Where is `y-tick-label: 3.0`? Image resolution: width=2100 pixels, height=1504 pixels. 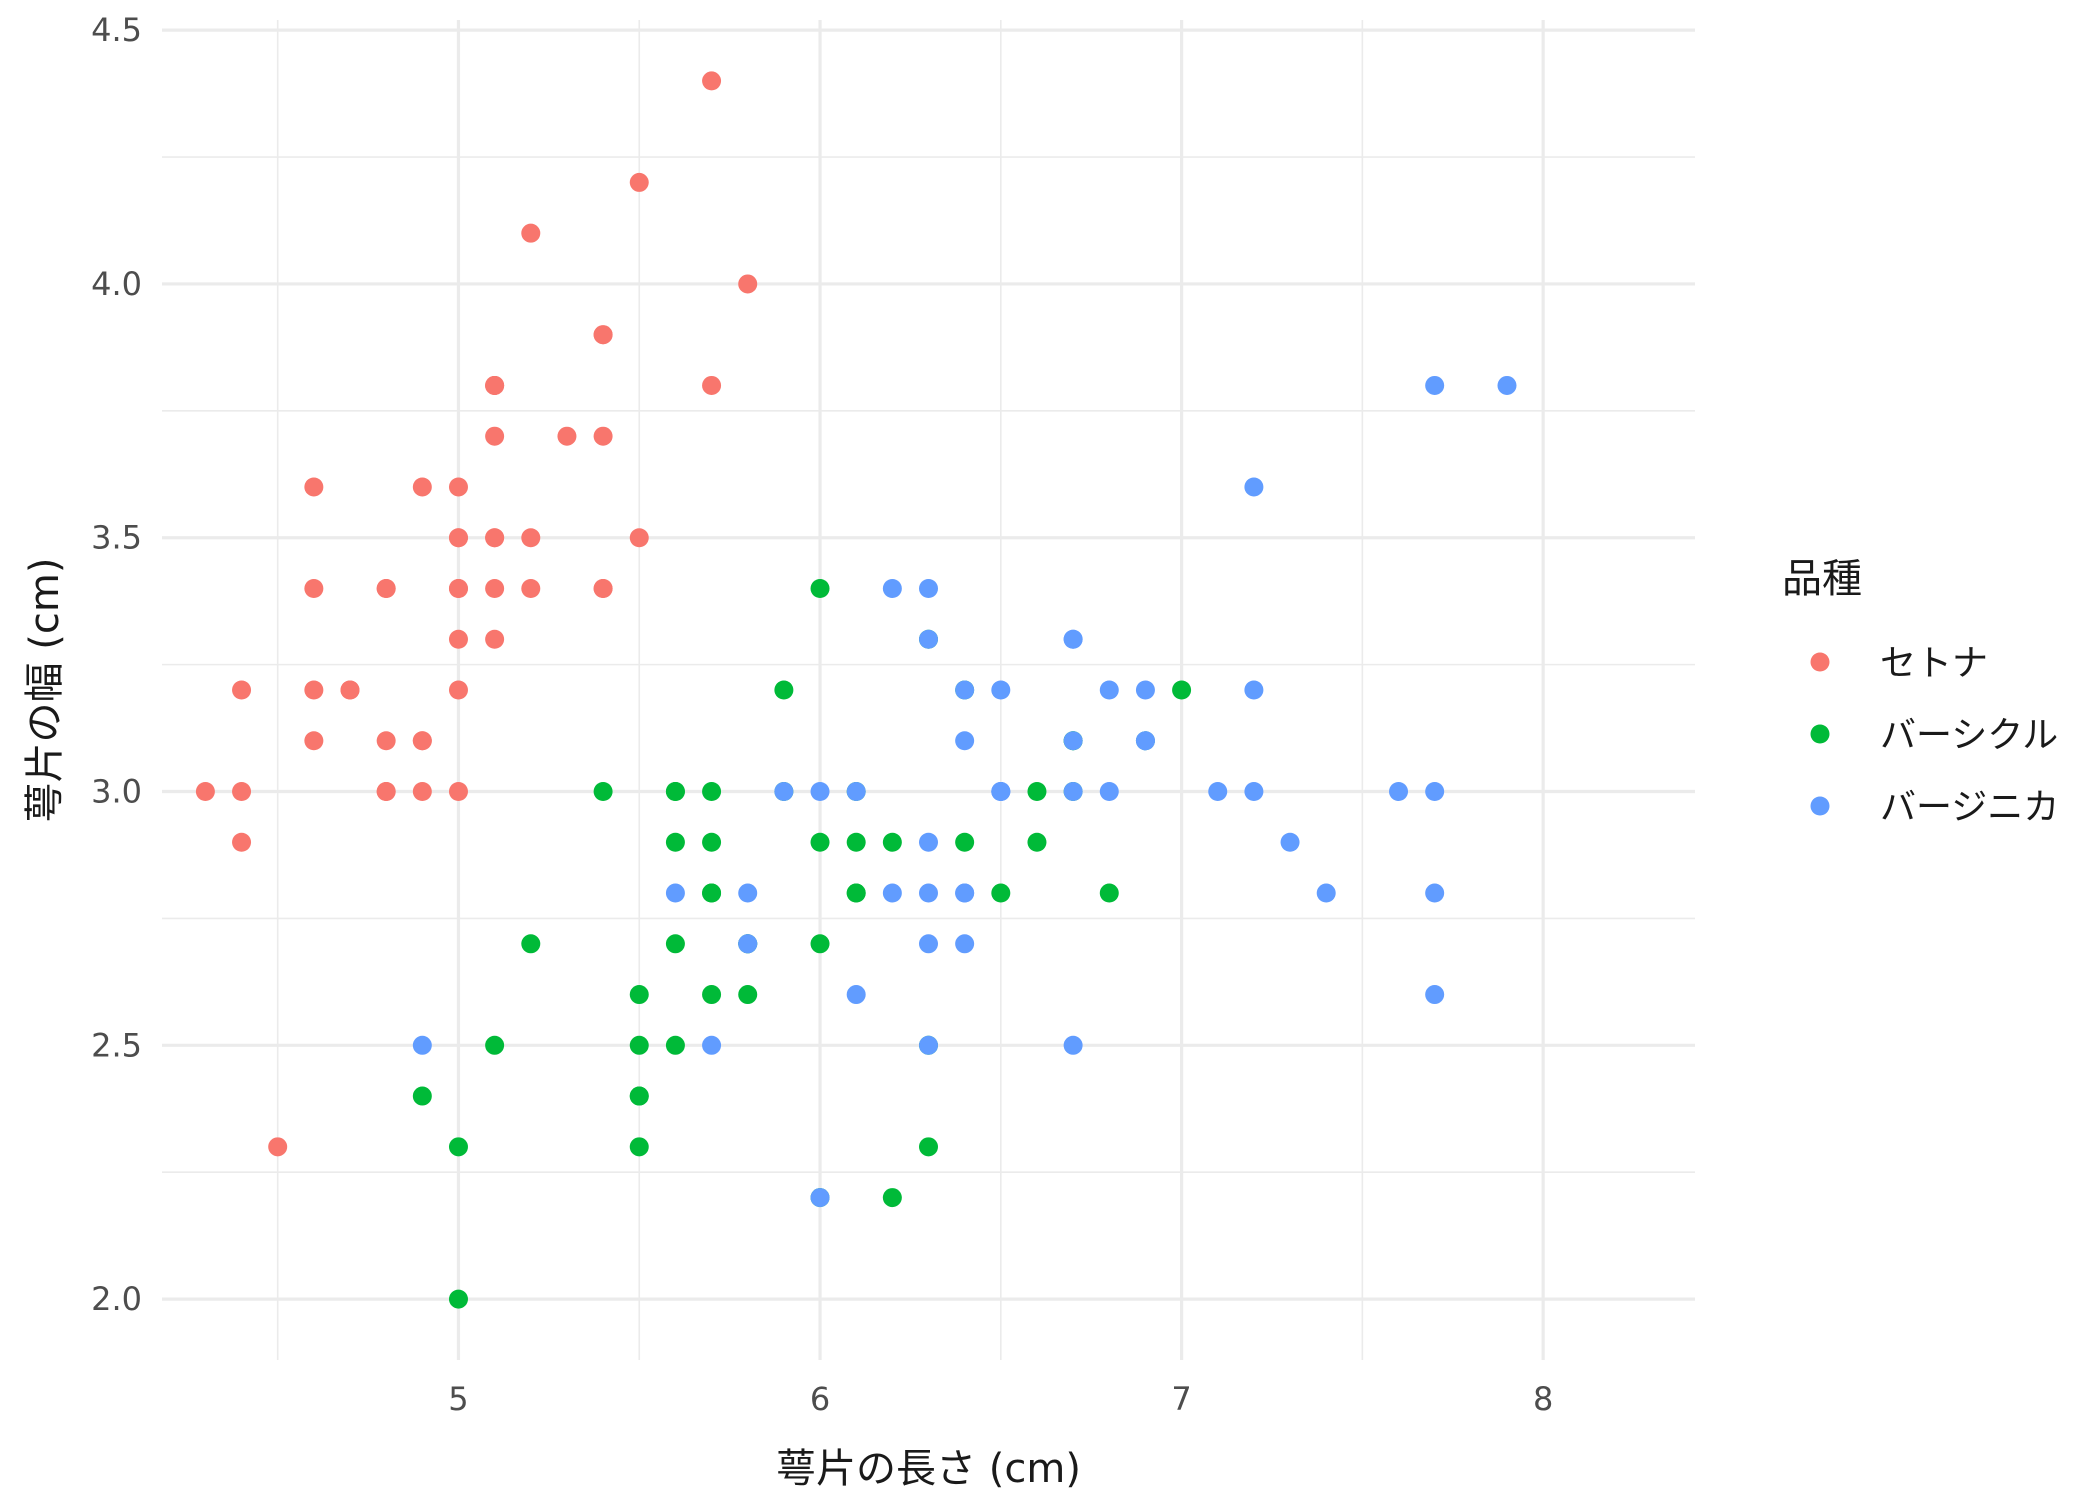 y-tick-label: 3.0 is located at coordinates (116, 792).